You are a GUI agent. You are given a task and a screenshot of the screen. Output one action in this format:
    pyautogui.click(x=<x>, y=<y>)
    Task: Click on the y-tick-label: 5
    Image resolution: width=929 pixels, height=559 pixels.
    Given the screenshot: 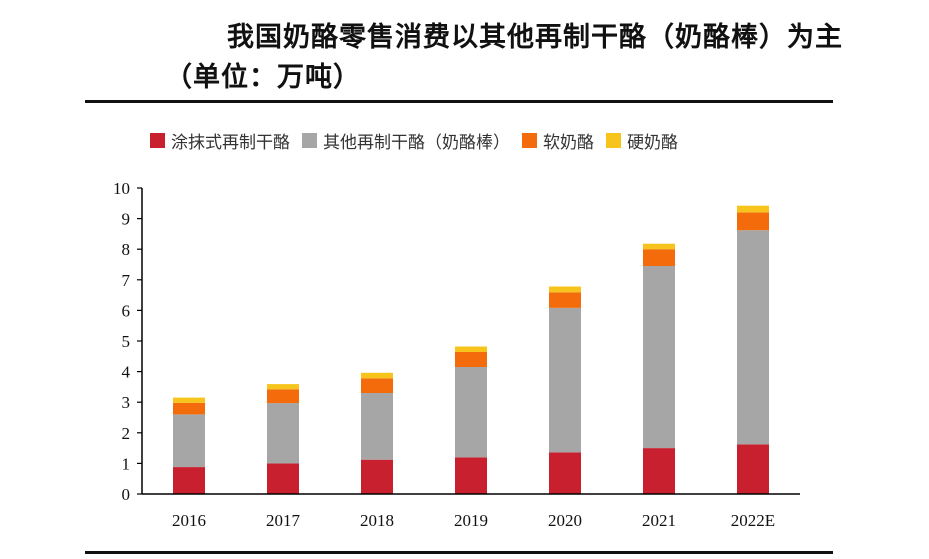 What is the action you would take?
    pyautogui.click(x=126, y=341)
    